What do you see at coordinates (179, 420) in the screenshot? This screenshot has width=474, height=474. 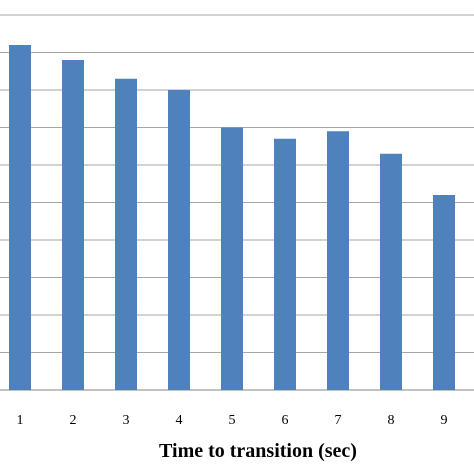 I see `x-tick-label: 4` at bounding box center [179, 420].